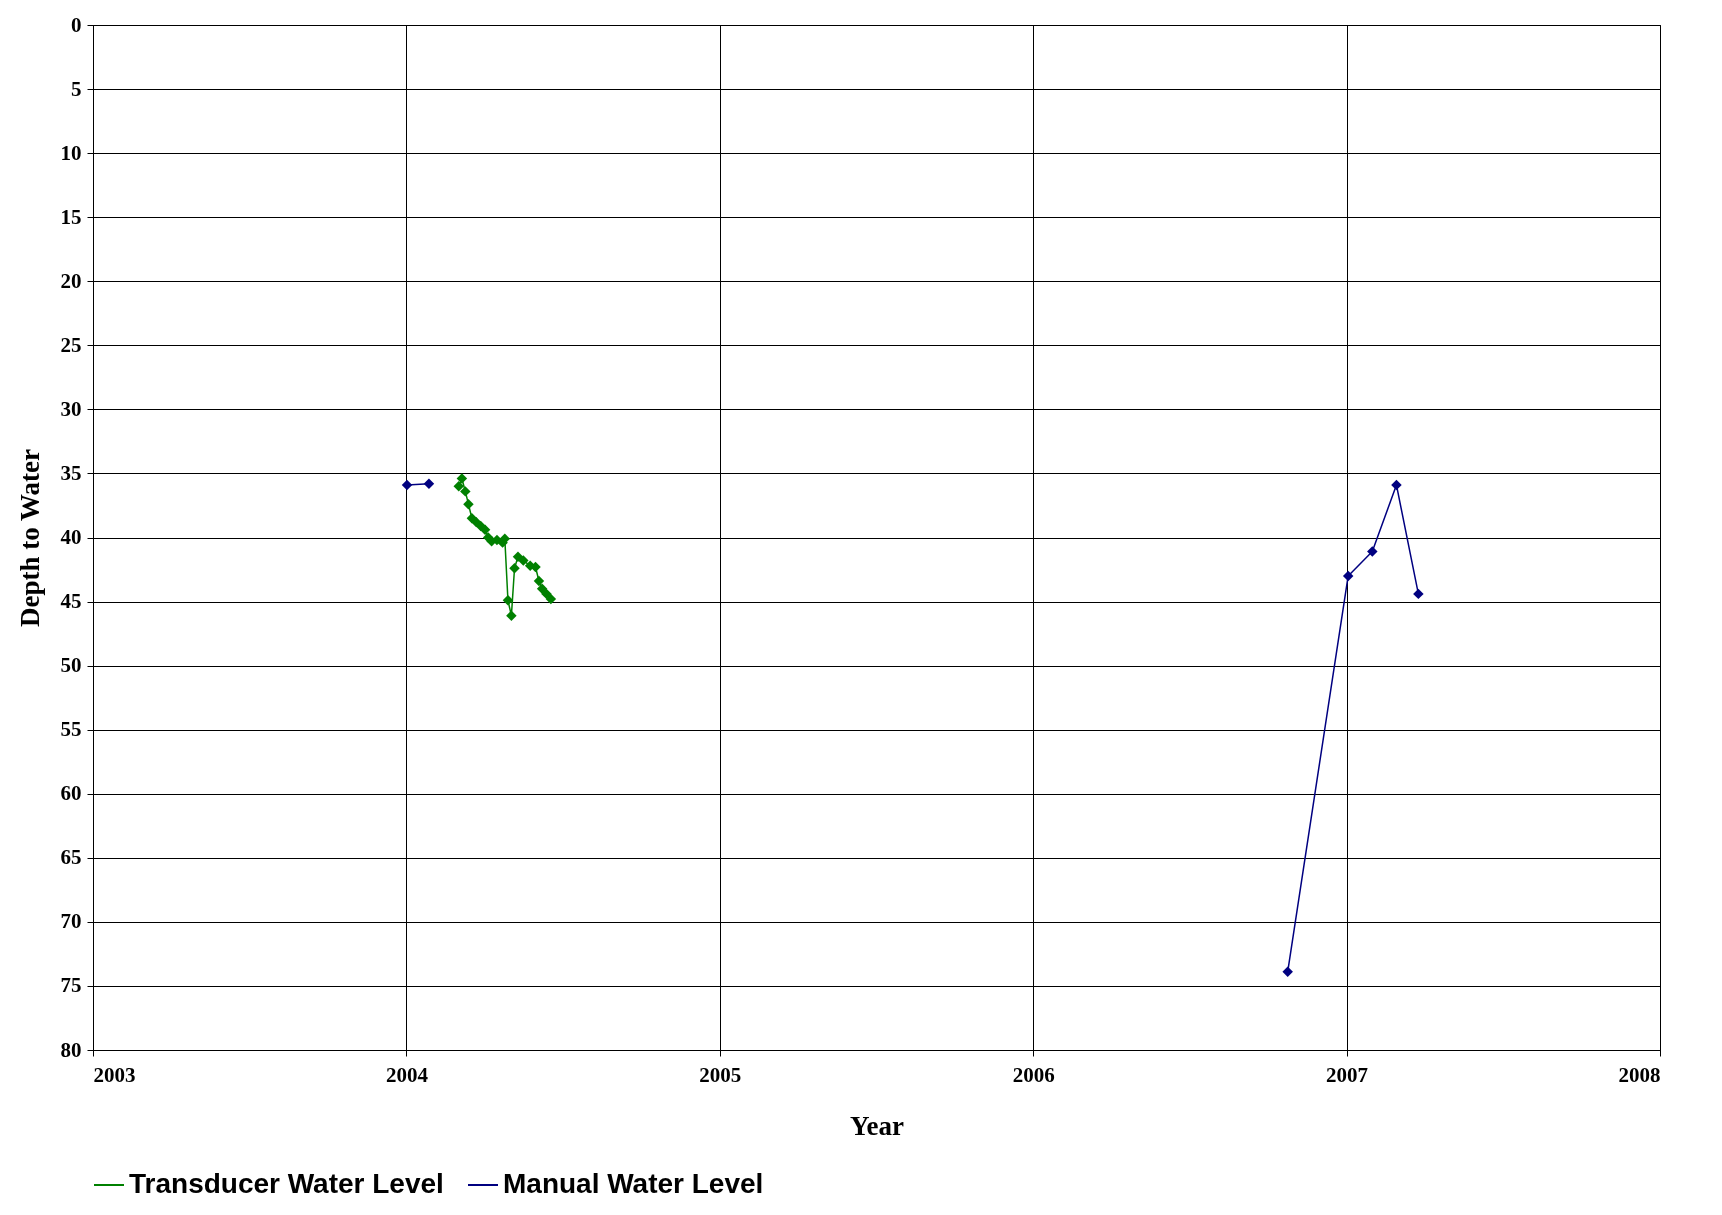 The height and width of the screenshot is (1215, 1722). I want to click on y-tick-label: 55, so click(71, 729).